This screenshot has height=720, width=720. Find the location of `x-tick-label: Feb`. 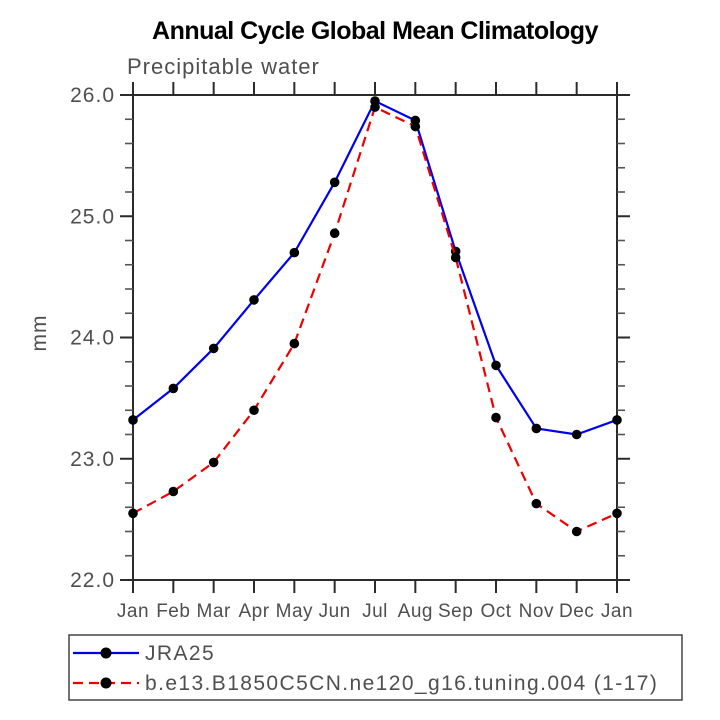

x-tick-label: Feb is located at coordinates (173, 611).